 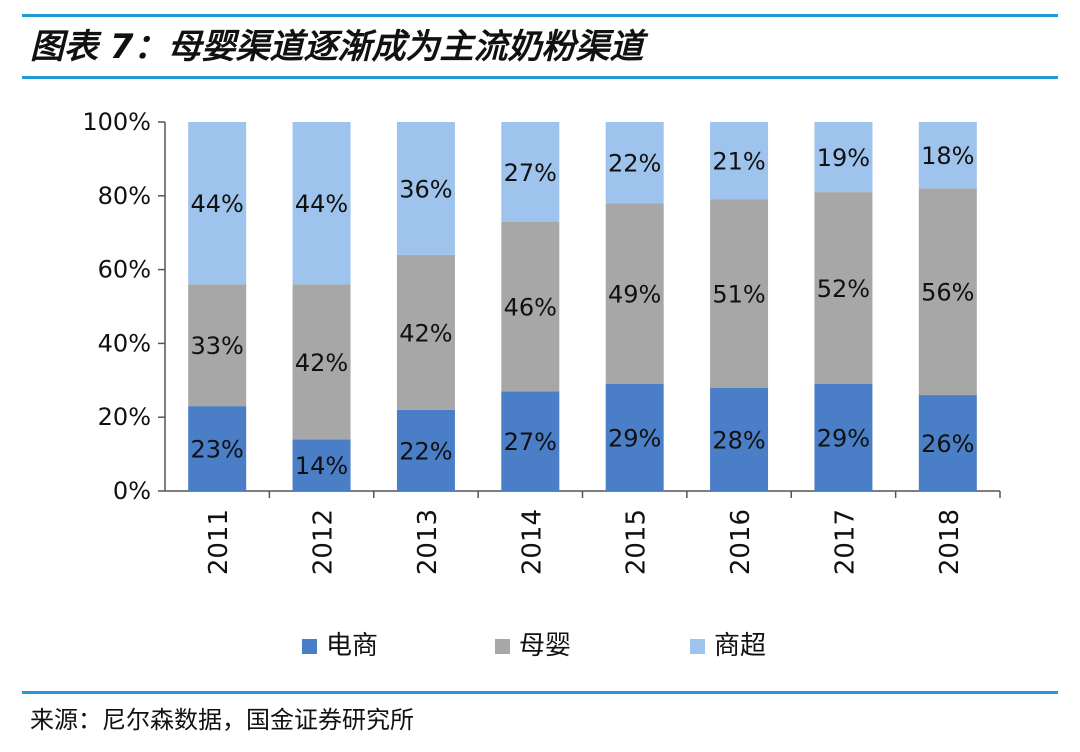 What do you see at coordinates (545, 646) in the screenshot?
I see `legend-label: 母婴` at bounding box center [545, 646].